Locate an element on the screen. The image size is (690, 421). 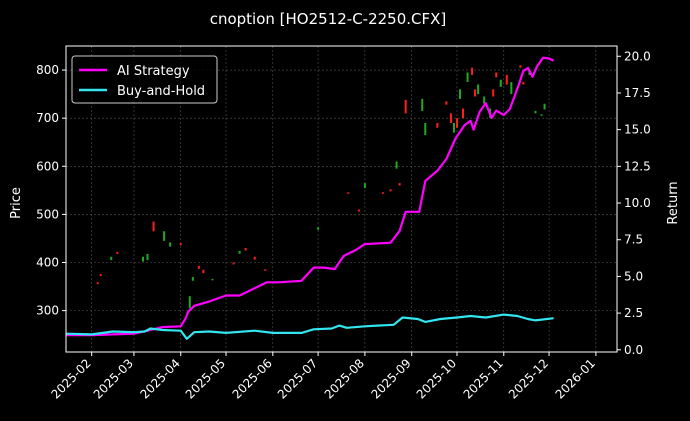
right-tick-label: 10.0 is located at coordinates (637, 203).